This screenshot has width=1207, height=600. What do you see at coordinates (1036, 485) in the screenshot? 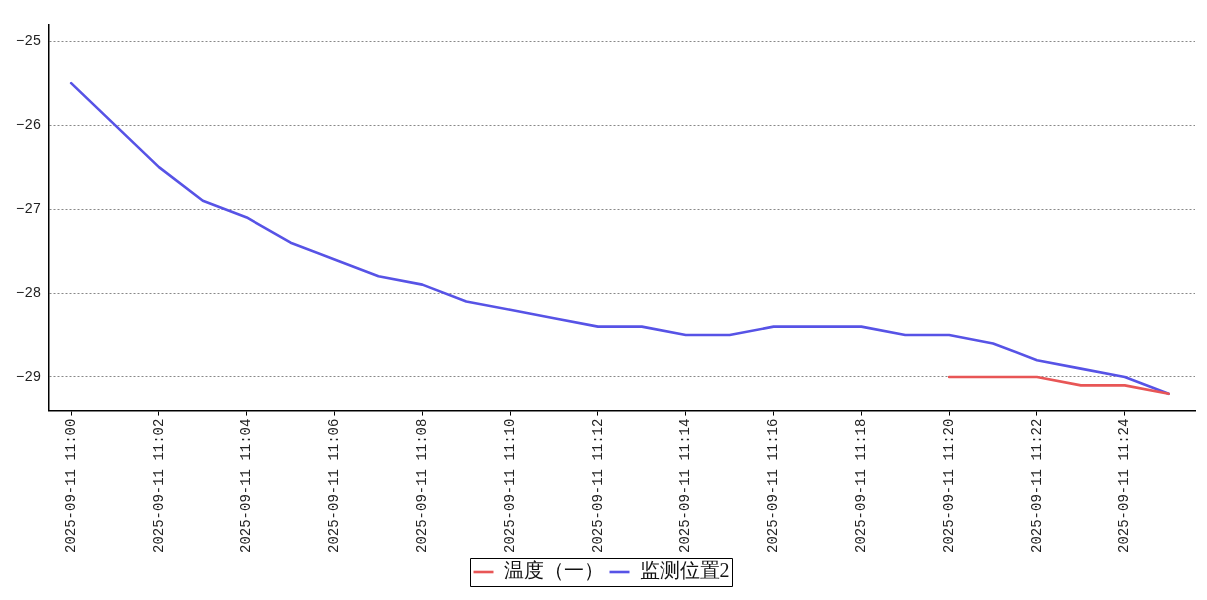
I see `x-tick-label: 2025-09-11 11:22` at bounding box center [1036, 485].